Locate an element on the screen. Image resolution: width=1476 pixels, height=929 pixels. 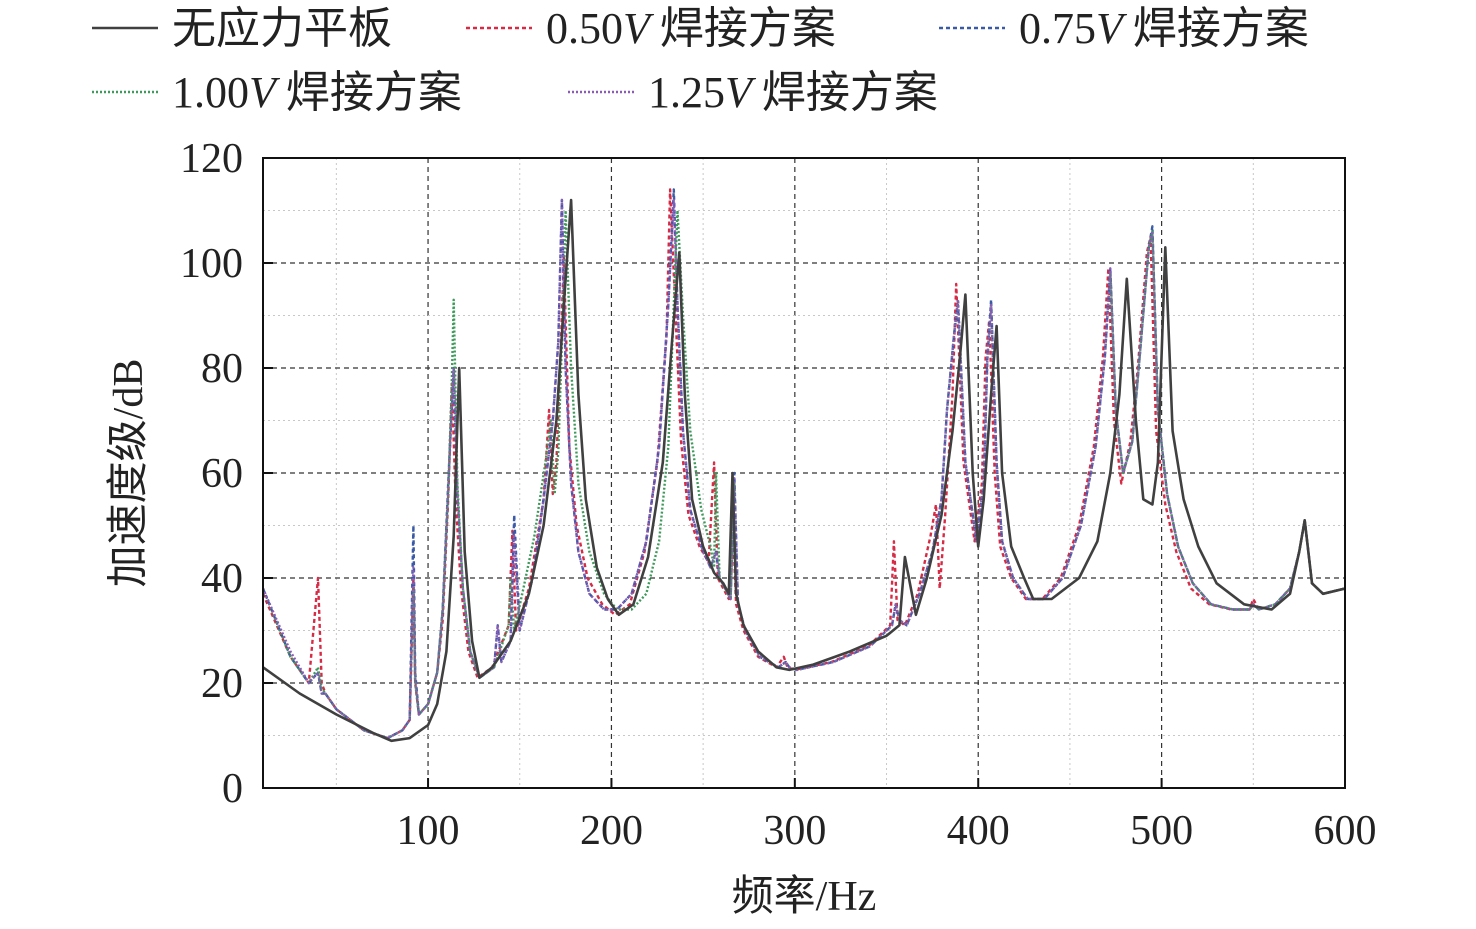
x-tick-label: 600 is located at coordinates (1345, 831).